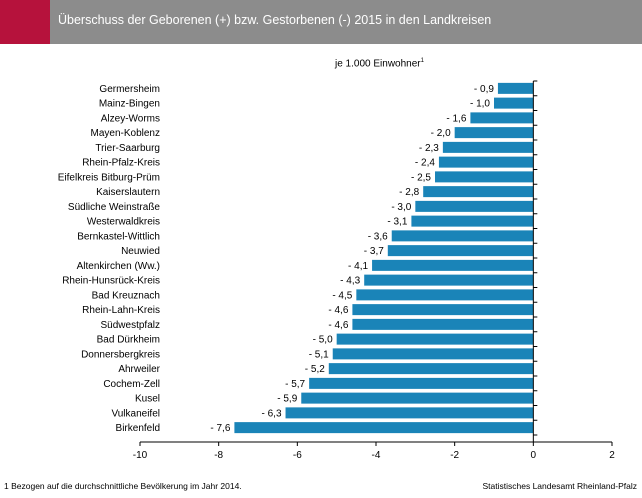 The height and width of the screenshot is (498, 642). Describe the element at coordinates (135, 413) in the screenshot. I see `category-label: Vulkaneifel` at that location.